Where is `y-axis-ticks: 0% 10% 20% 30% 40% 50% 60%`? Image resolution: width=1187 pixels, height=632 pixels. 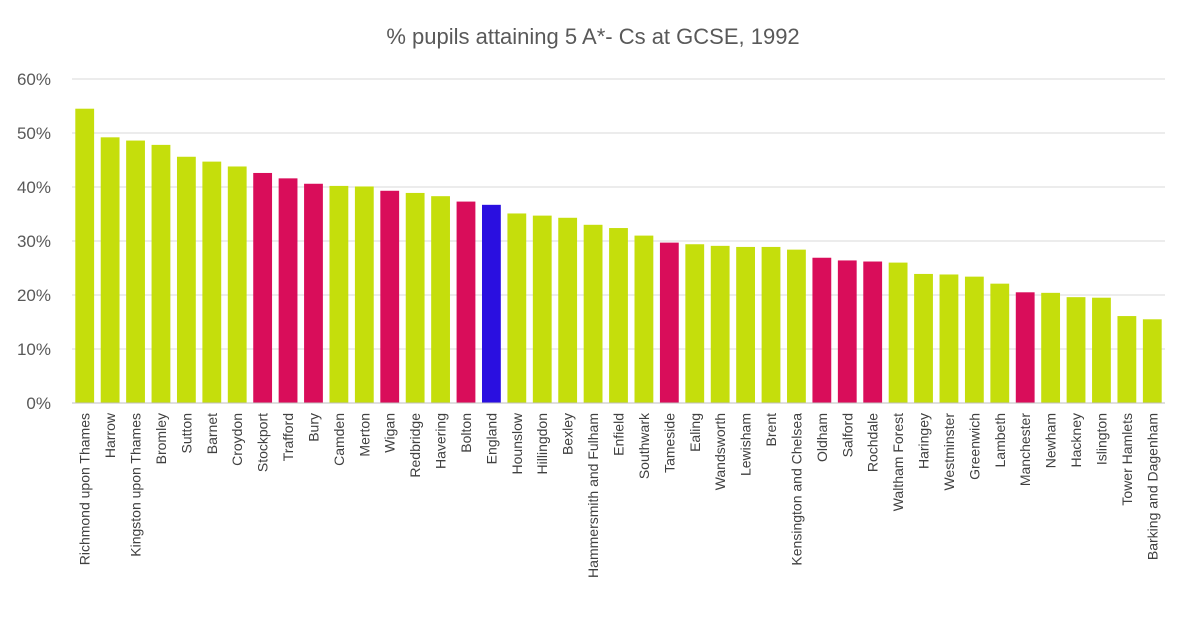 y-axis-ticks: 0% 10% 20% 30% 40% 50% 60% is located at coordinates (34, 241).